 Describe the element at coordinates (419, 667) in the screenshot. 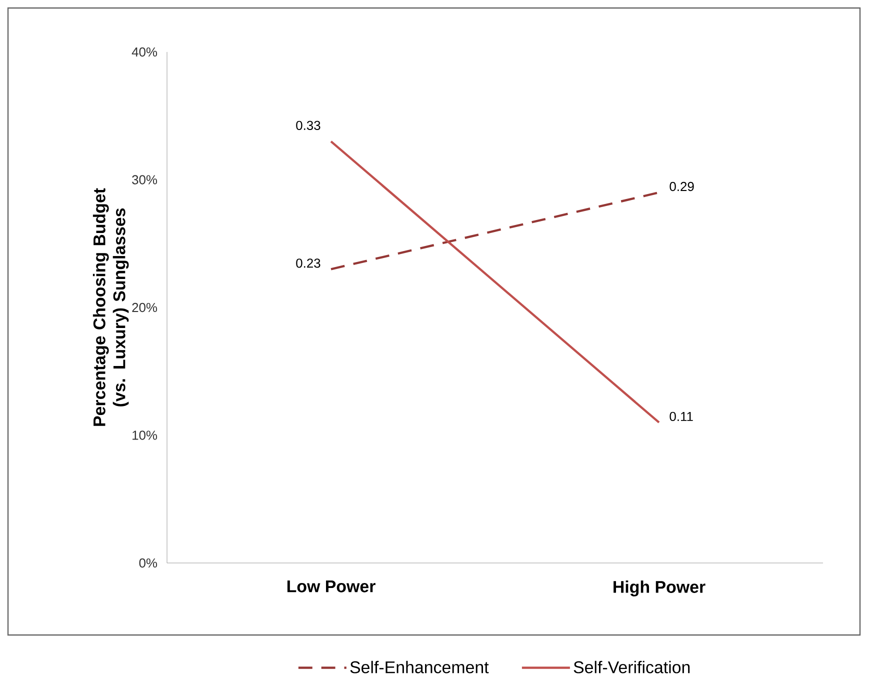

I see `legend-label: Self-Enhancement` at that location.